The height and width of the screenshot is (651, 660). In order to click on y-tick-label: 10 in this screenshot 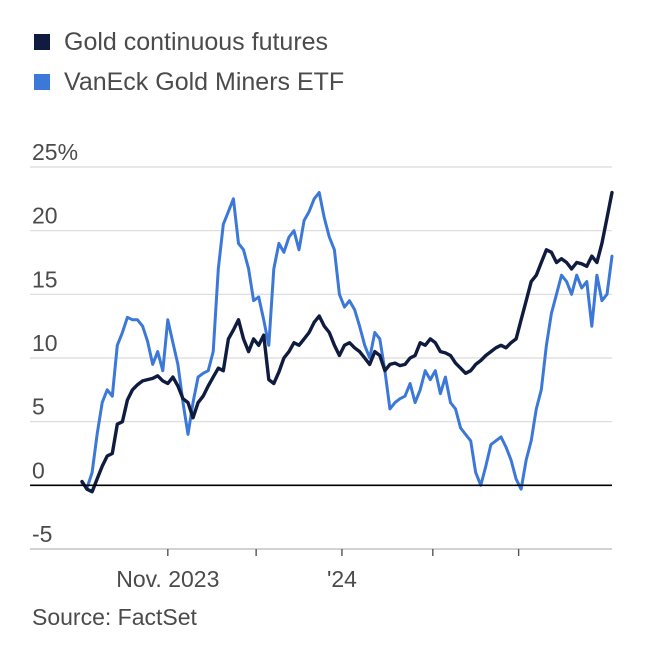, I will do `click(45, 343)`.